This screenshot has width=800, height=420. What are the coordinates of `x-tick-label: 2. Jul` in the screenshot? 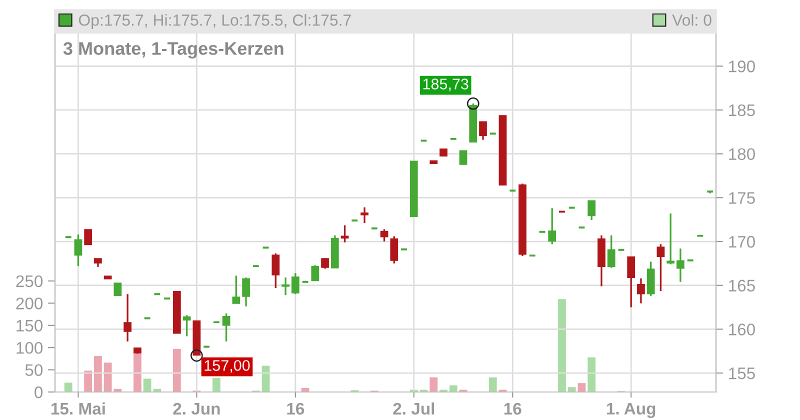 It's located at (413, 408).